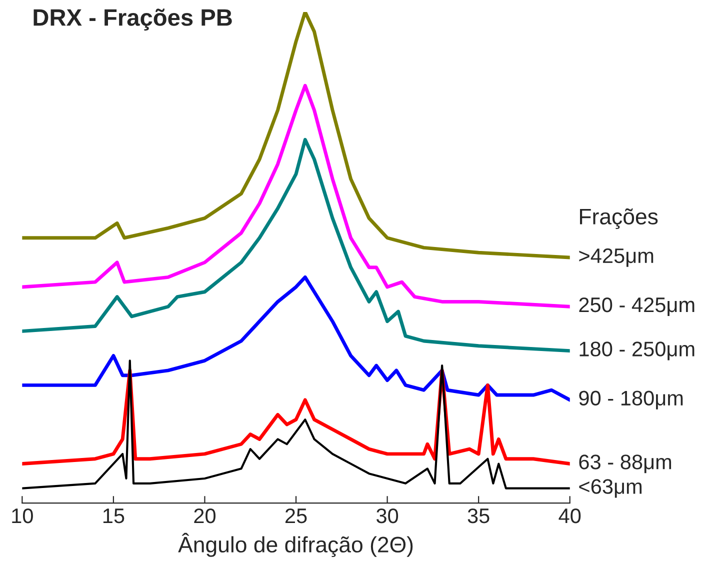 Image resolution: width=715 pixels, height=571 pixels. What do you see at coordinates (610, 488) in the screenshot?
I see `series-label: <63μm` at bounding box center [610, 488].